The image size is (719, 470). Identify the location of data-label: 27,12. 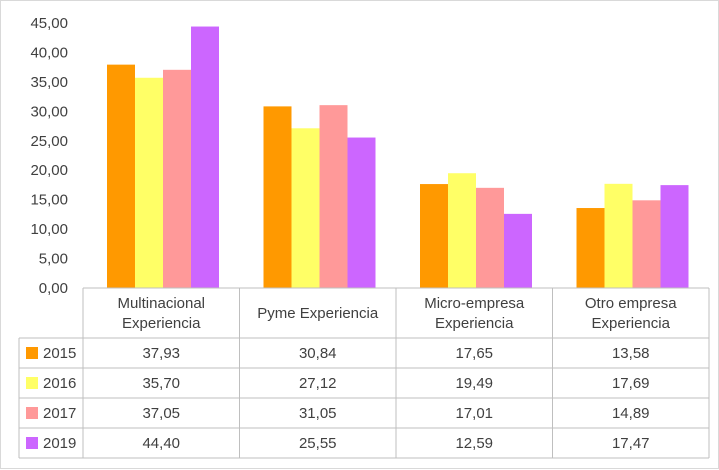
(318, 383).